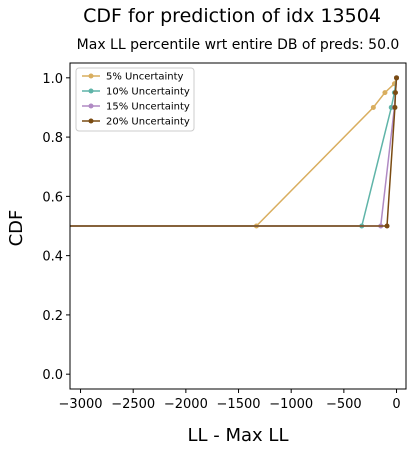 The image size is (418, 451). Describe the element at coordinates (52, 79) in the screenshot. I see `y-tick-label: 1.0` at that location.